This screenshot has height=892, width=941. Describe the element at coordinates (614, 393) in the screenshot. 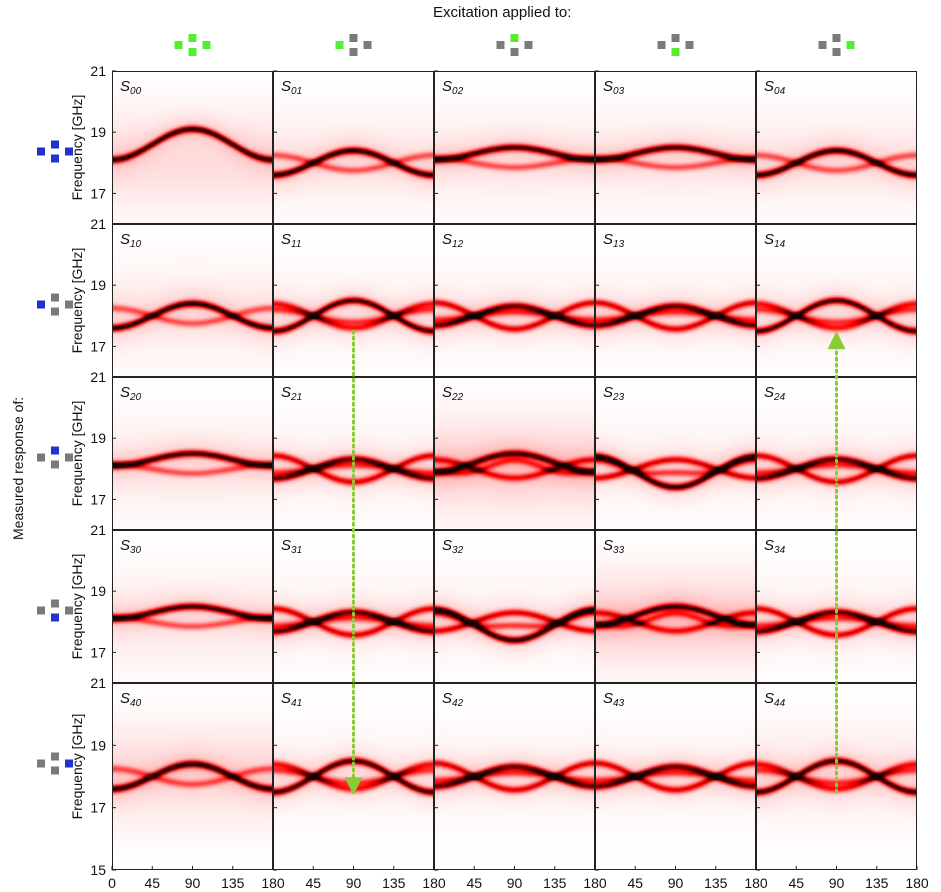

I see `panel-label-s23: S23` at that location.